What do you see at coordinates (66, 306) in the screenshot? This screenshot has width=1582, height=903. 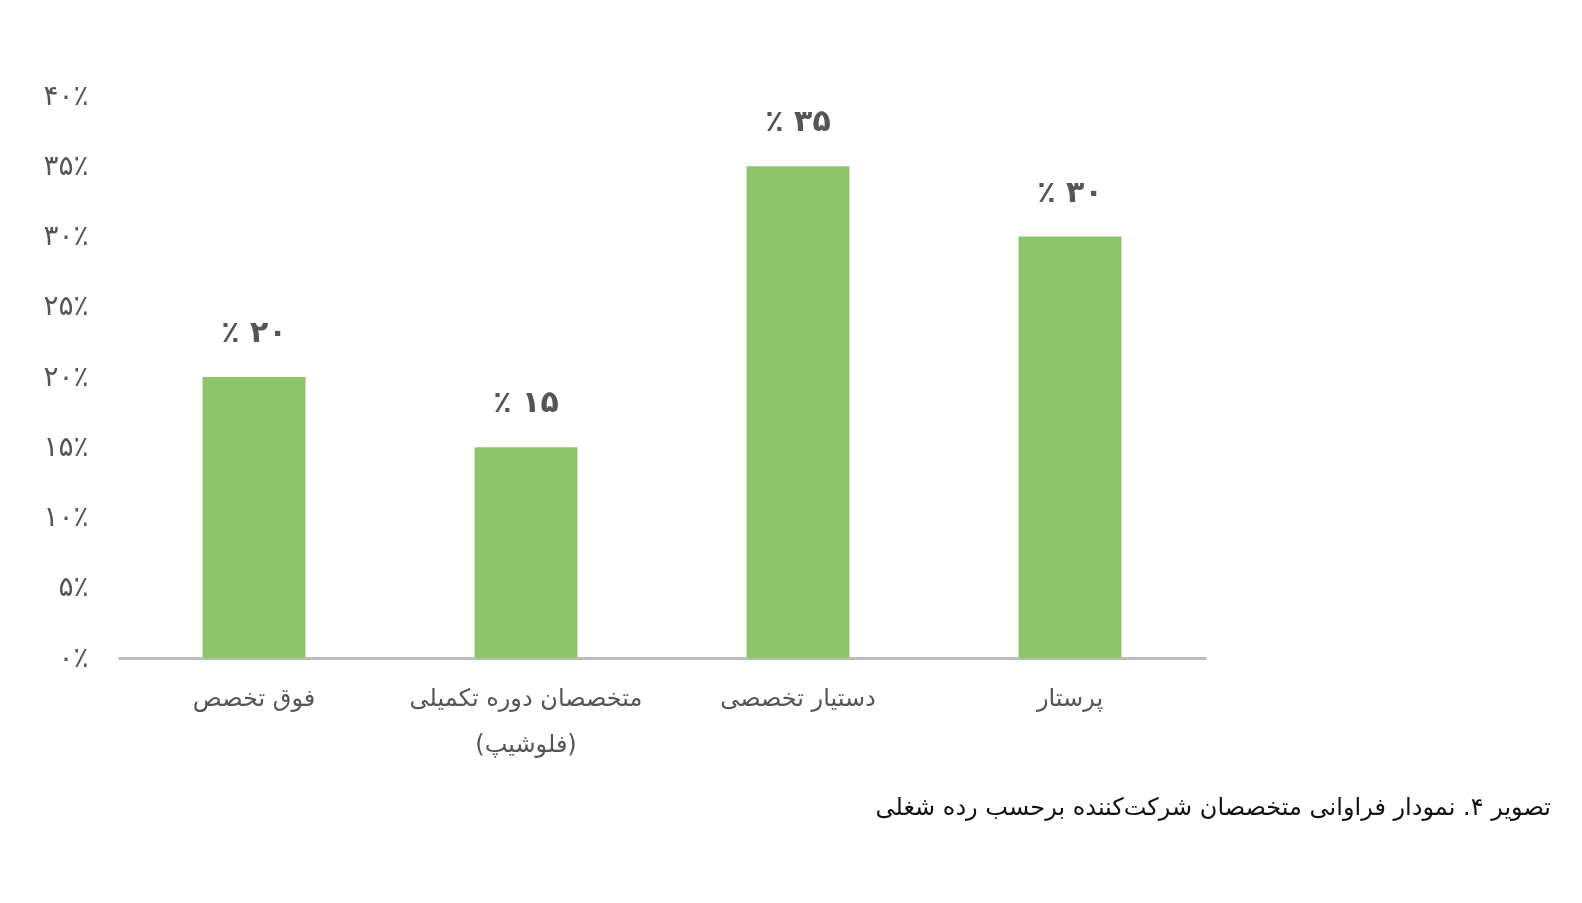 I see `y-tick-label: ۲۵٪` at bounding box center [66, 306].